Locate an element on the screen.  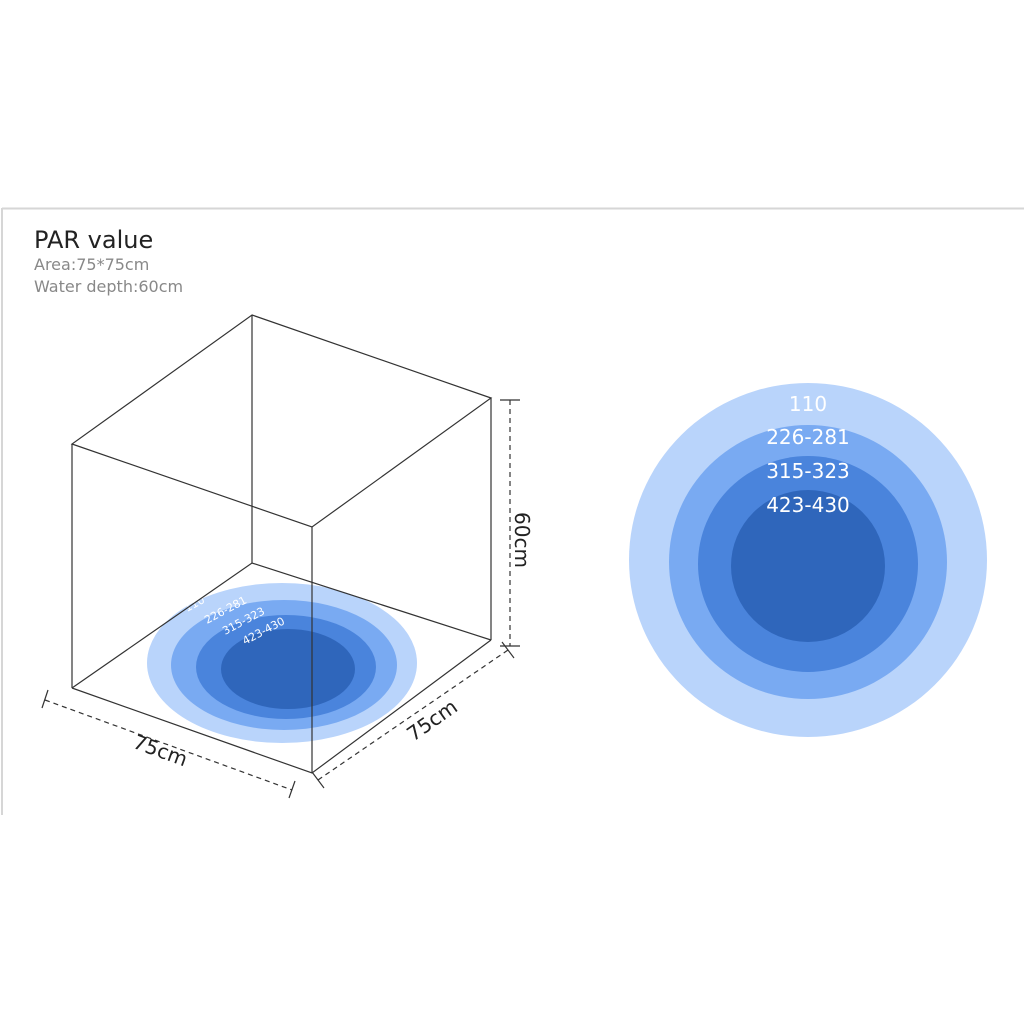
height-label: 60cm is located at coordinates (522, 540).